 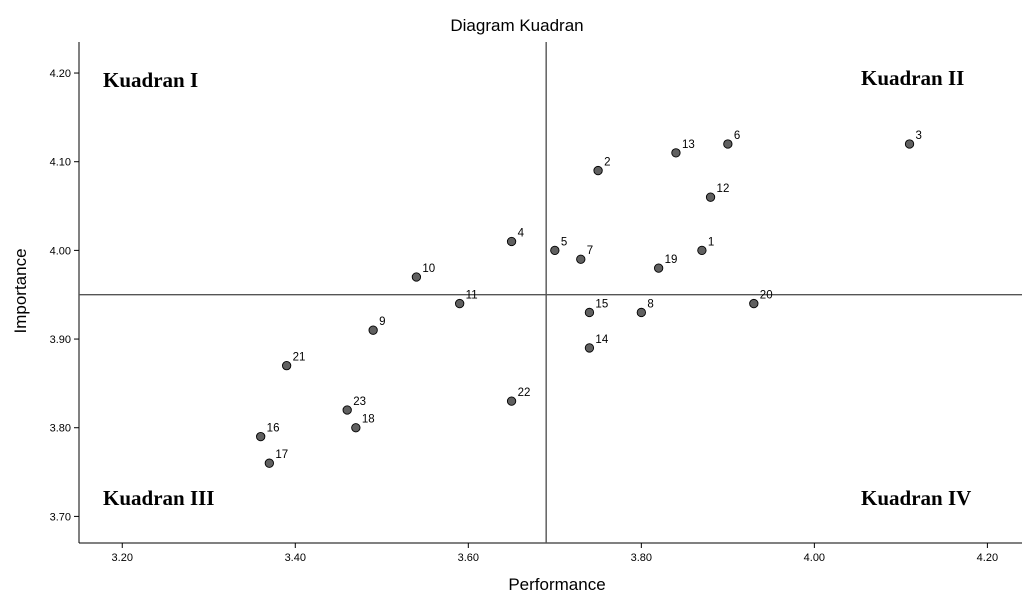 I want to click on point-label: 11, so click(x=472, y=296).